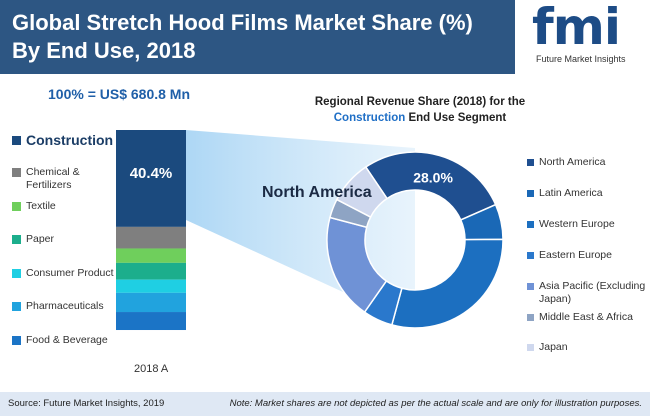 This screenshot has width=650, height=416. I want to click on legend-item-latin-america: Latin America, so click(587, 193).